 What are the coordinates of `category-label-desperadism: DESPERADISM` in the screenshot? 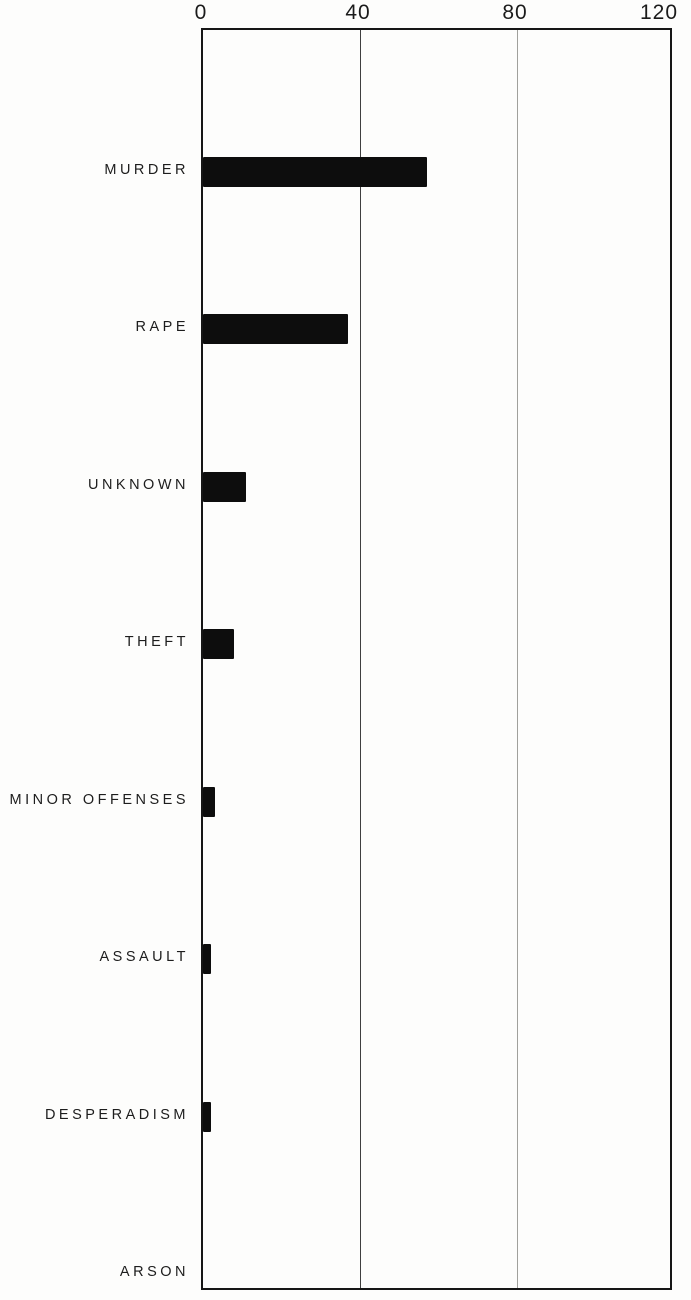 It's located at (116, 1115).